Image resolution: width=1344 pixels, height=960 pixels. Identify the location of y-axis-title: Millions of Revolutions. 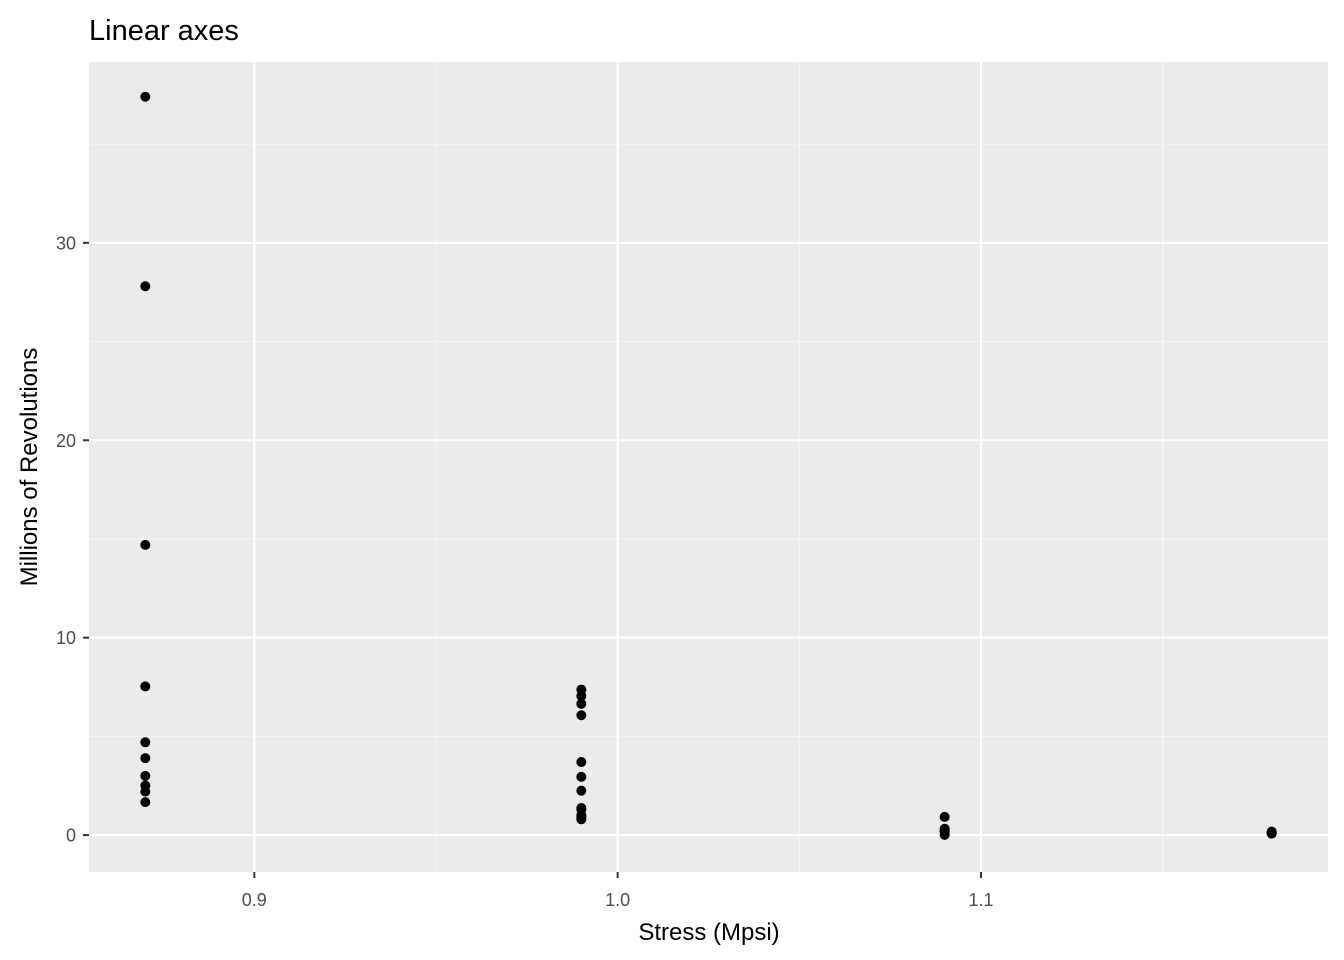
(29, 467).